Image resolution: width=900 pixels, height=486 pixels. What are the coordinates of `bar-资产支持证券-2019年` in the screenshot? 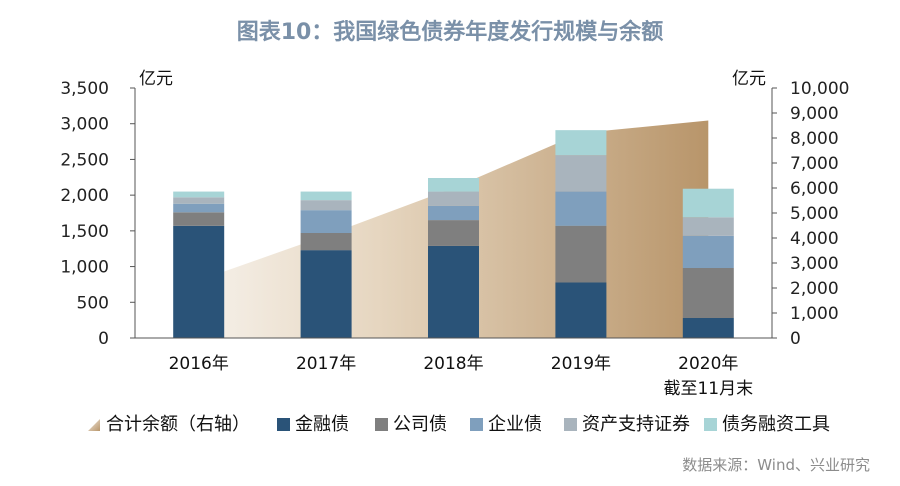 It's located at (581, 173).